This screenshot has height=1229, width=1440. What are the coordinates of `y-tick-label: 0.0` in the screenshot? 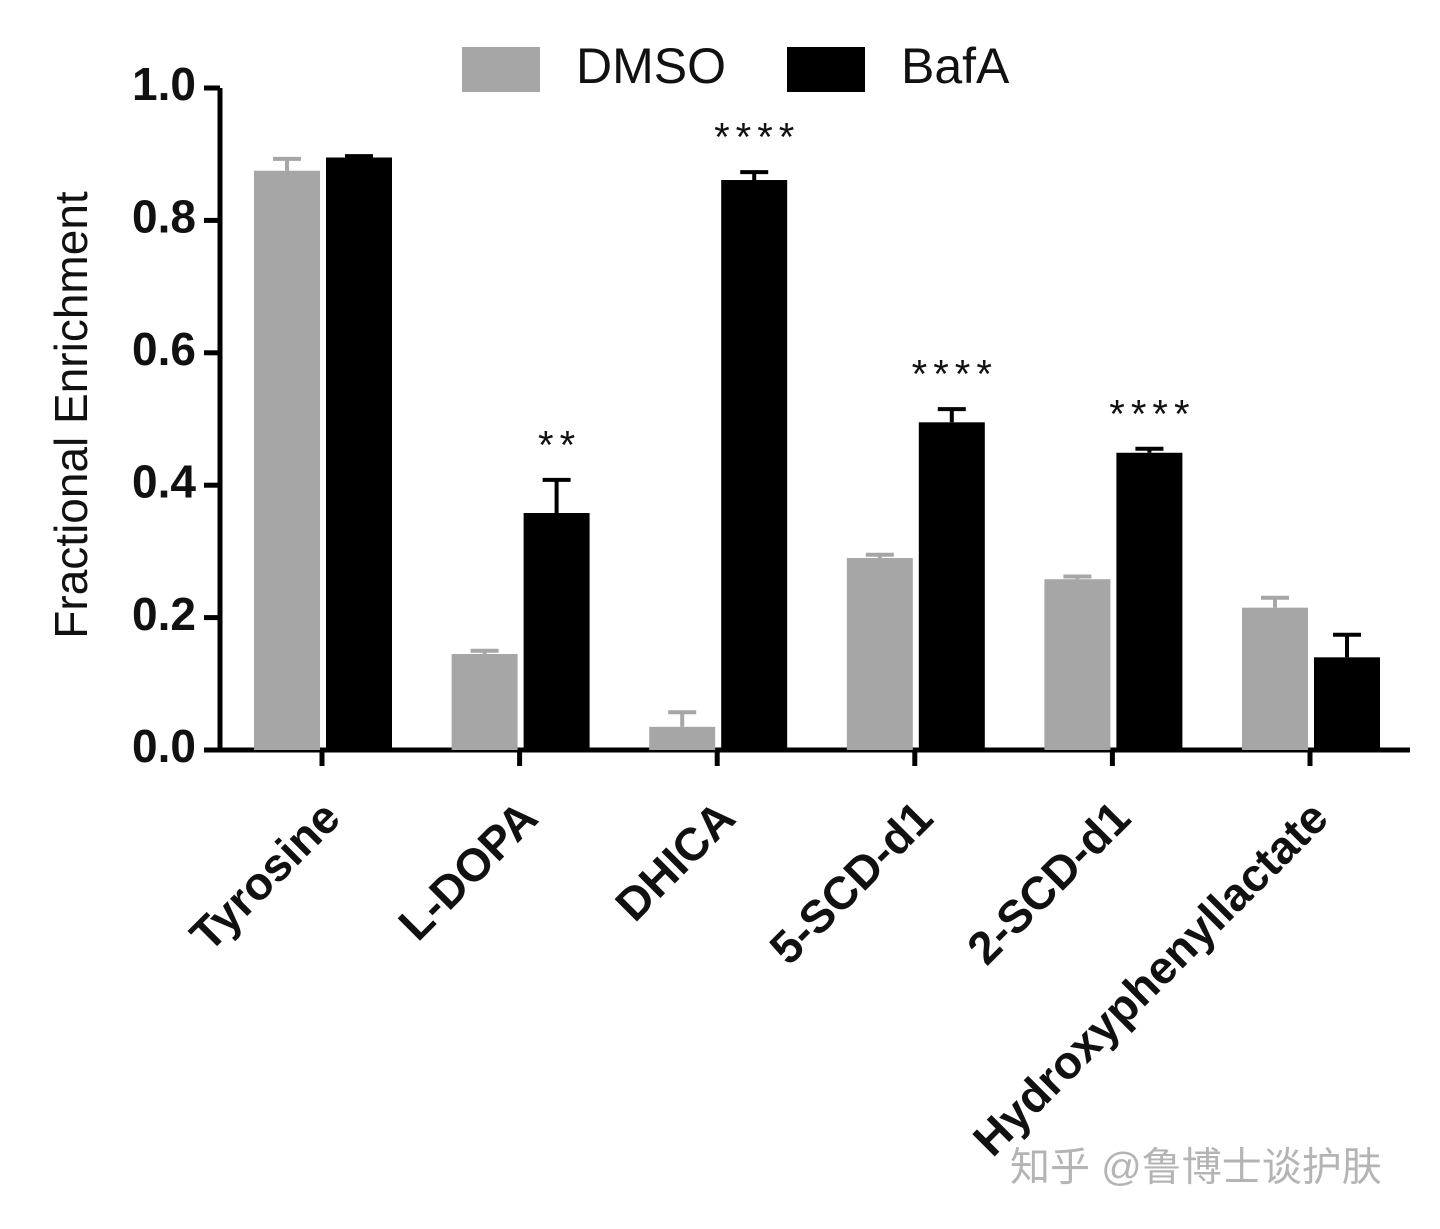 It's located at (164, 746).